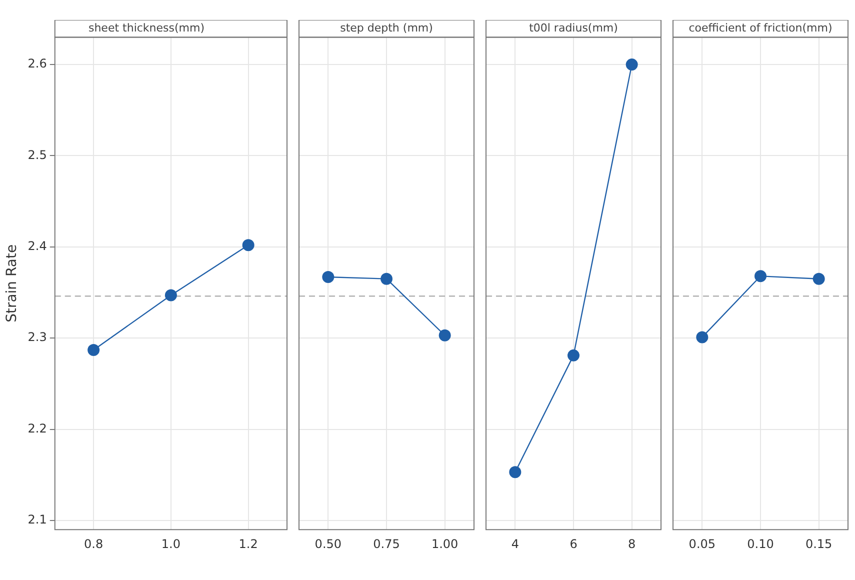  What do you see at coordinates (760, 27) in the screenshot?
I see `chart-title: coefficient of friction(mm)` at bounding box center [760, 27].